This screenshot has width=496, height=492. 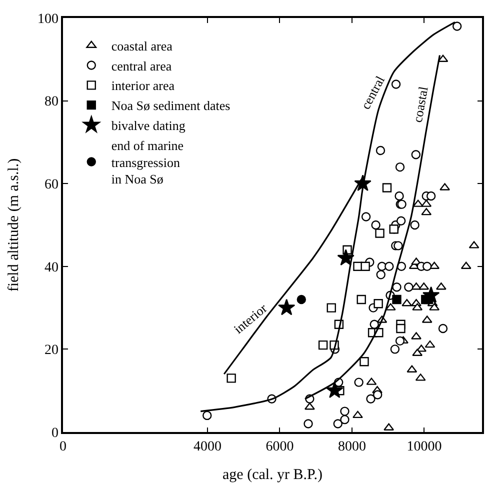 I want to click on legend-label: bivalve dating, so click(x=148, y=126).